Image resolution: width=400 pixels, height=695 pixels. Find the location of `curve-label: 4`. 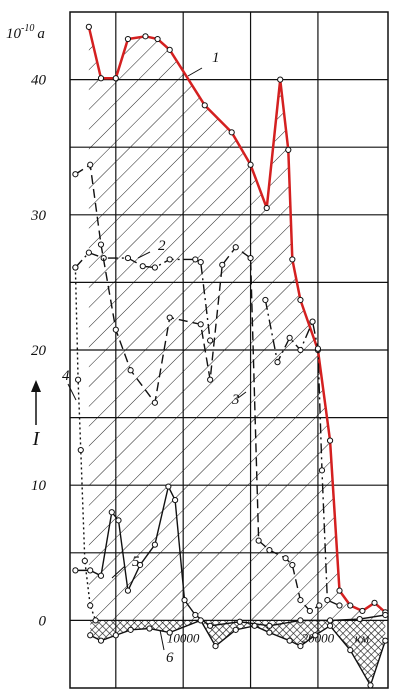

curve-label: 4 is located at coordinates (66, 376).